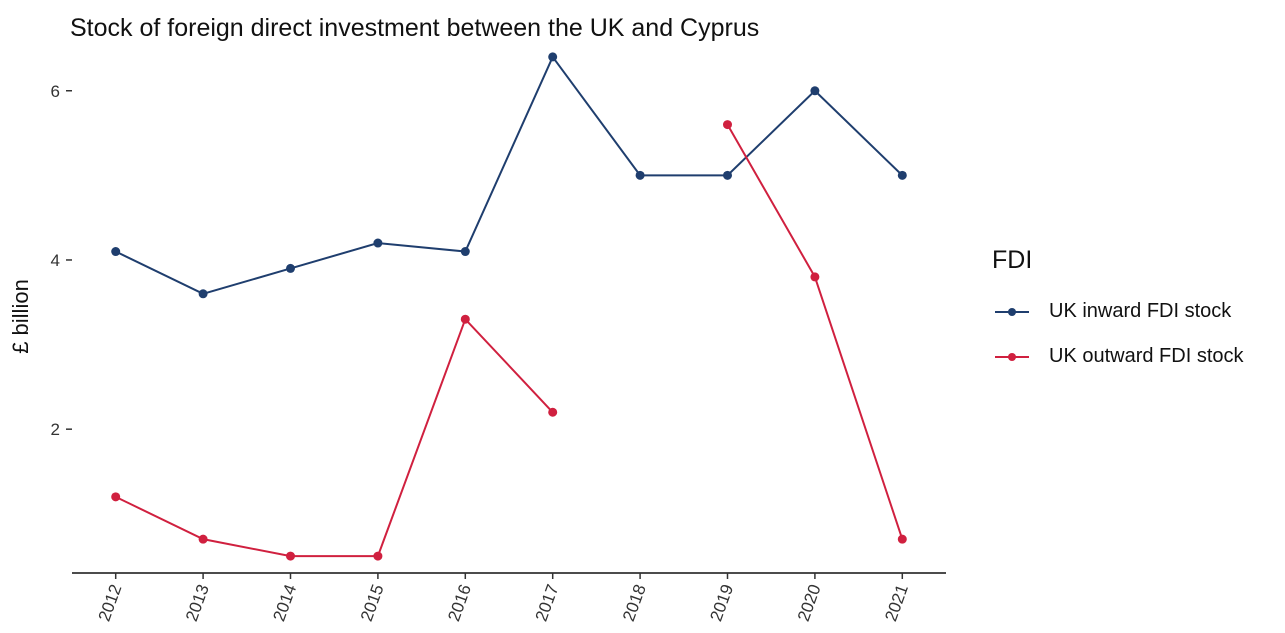 The width and height of the screenshot is (1285, 633). Describe the element at coordinates (197, 603) in the screenshot. I see `x-tick-label: 2013` at that location.